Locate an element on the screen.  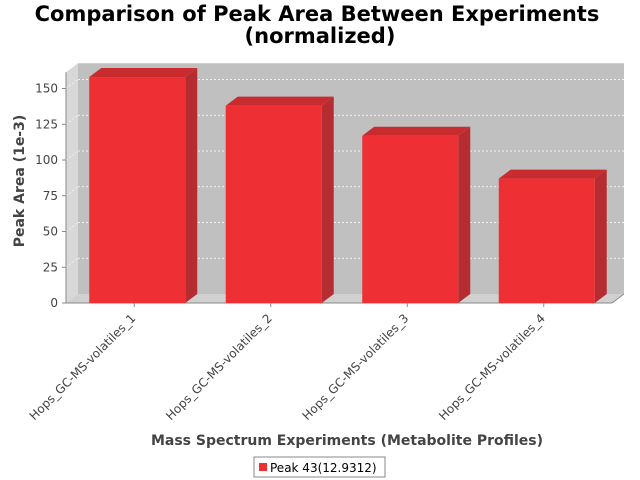
y-axis-title: Peak Area (1e-3) is located at coordinates (20, 181).